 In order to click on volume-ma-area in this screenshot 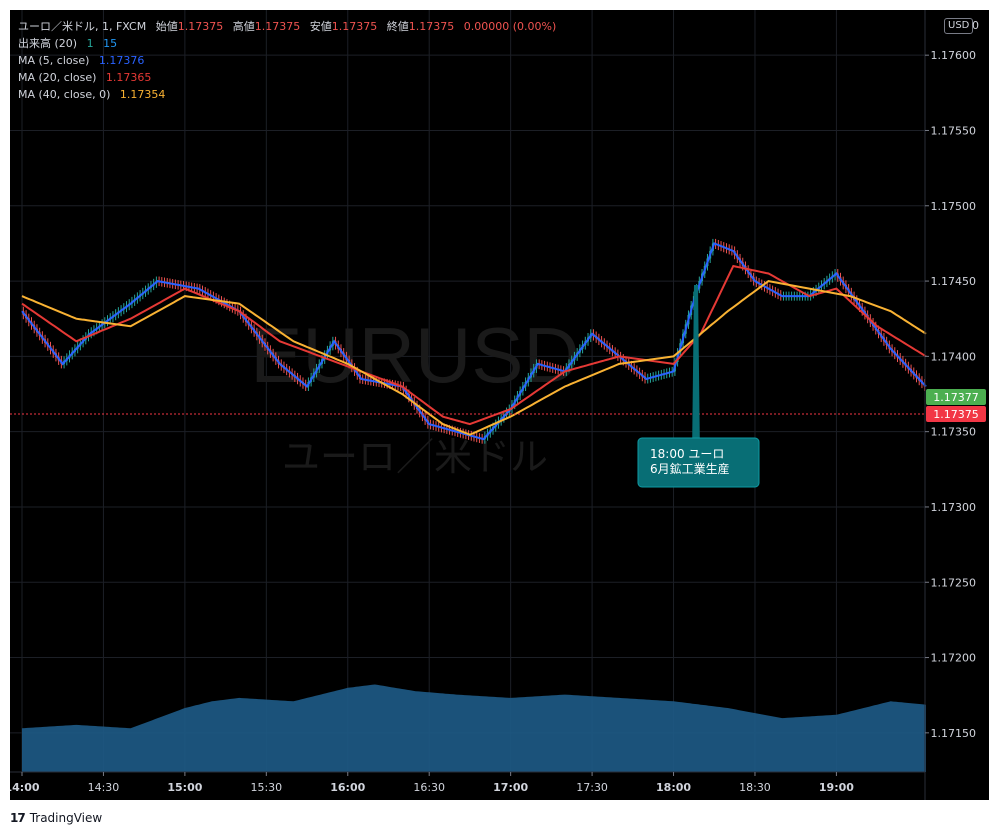, I will do `click(474, 728)`.